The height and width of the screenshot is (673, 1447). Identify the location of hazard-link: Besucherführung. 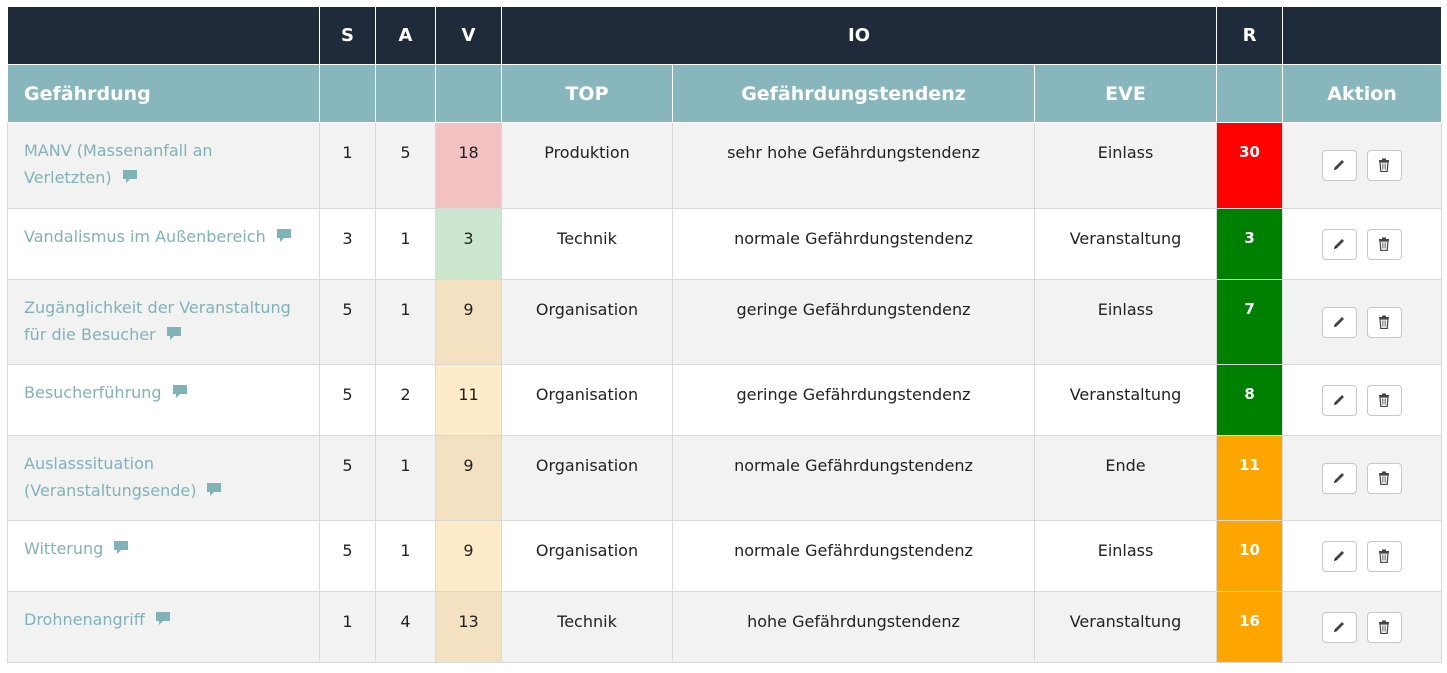
(93, 392).